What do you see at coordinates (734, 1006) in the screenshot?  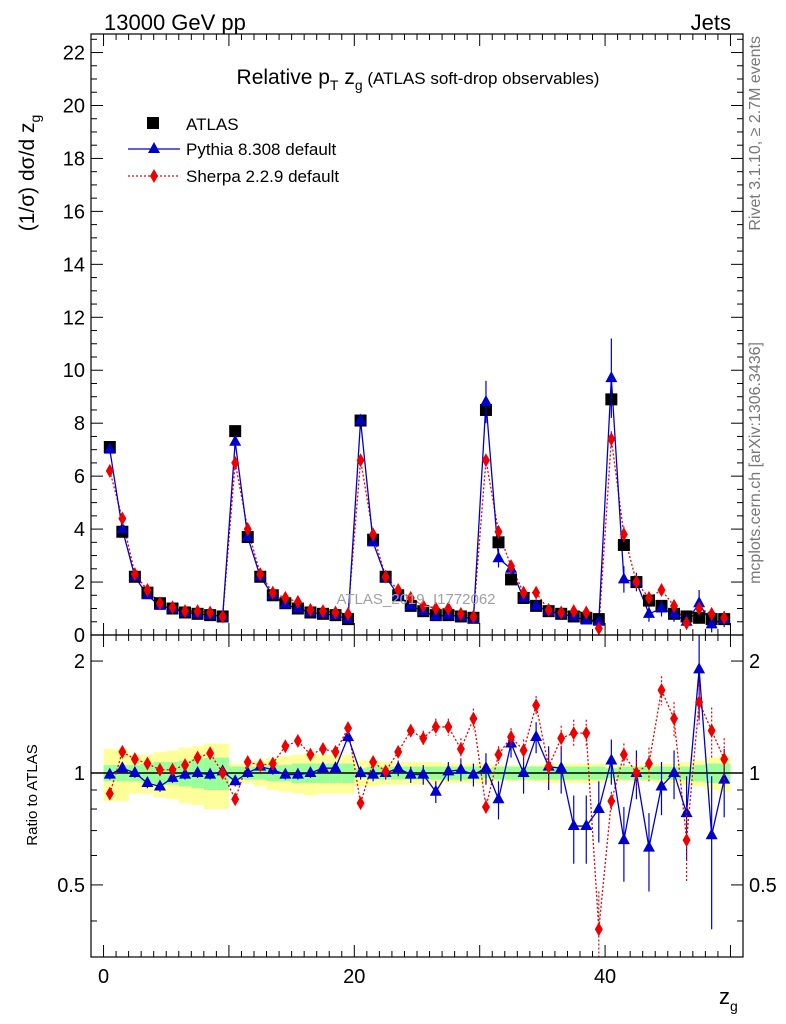 I see `xlabel-sub: g` at bounding box center [734, 1006].